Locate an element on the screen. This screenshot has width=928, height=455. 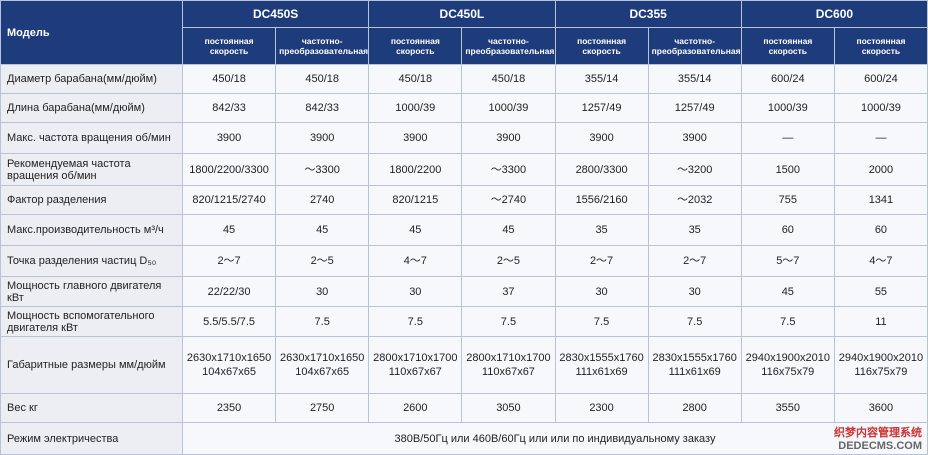
row-label: Фактор разделения is located at coordinates (91, 200).